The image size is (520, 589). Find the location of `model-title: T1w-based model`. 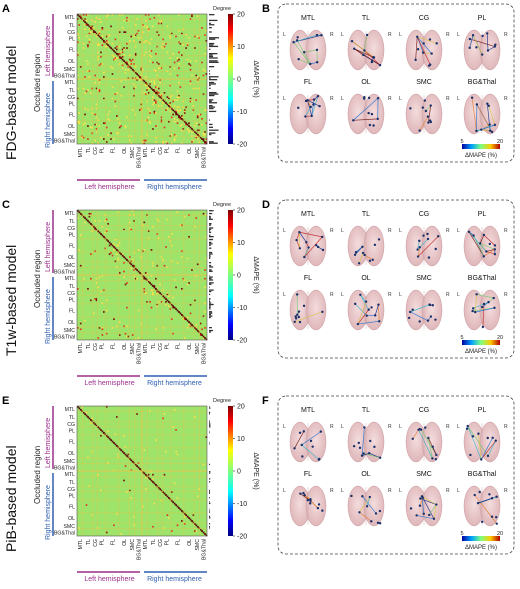

model-title: T1w-based model is located at coordinates (11, 300).